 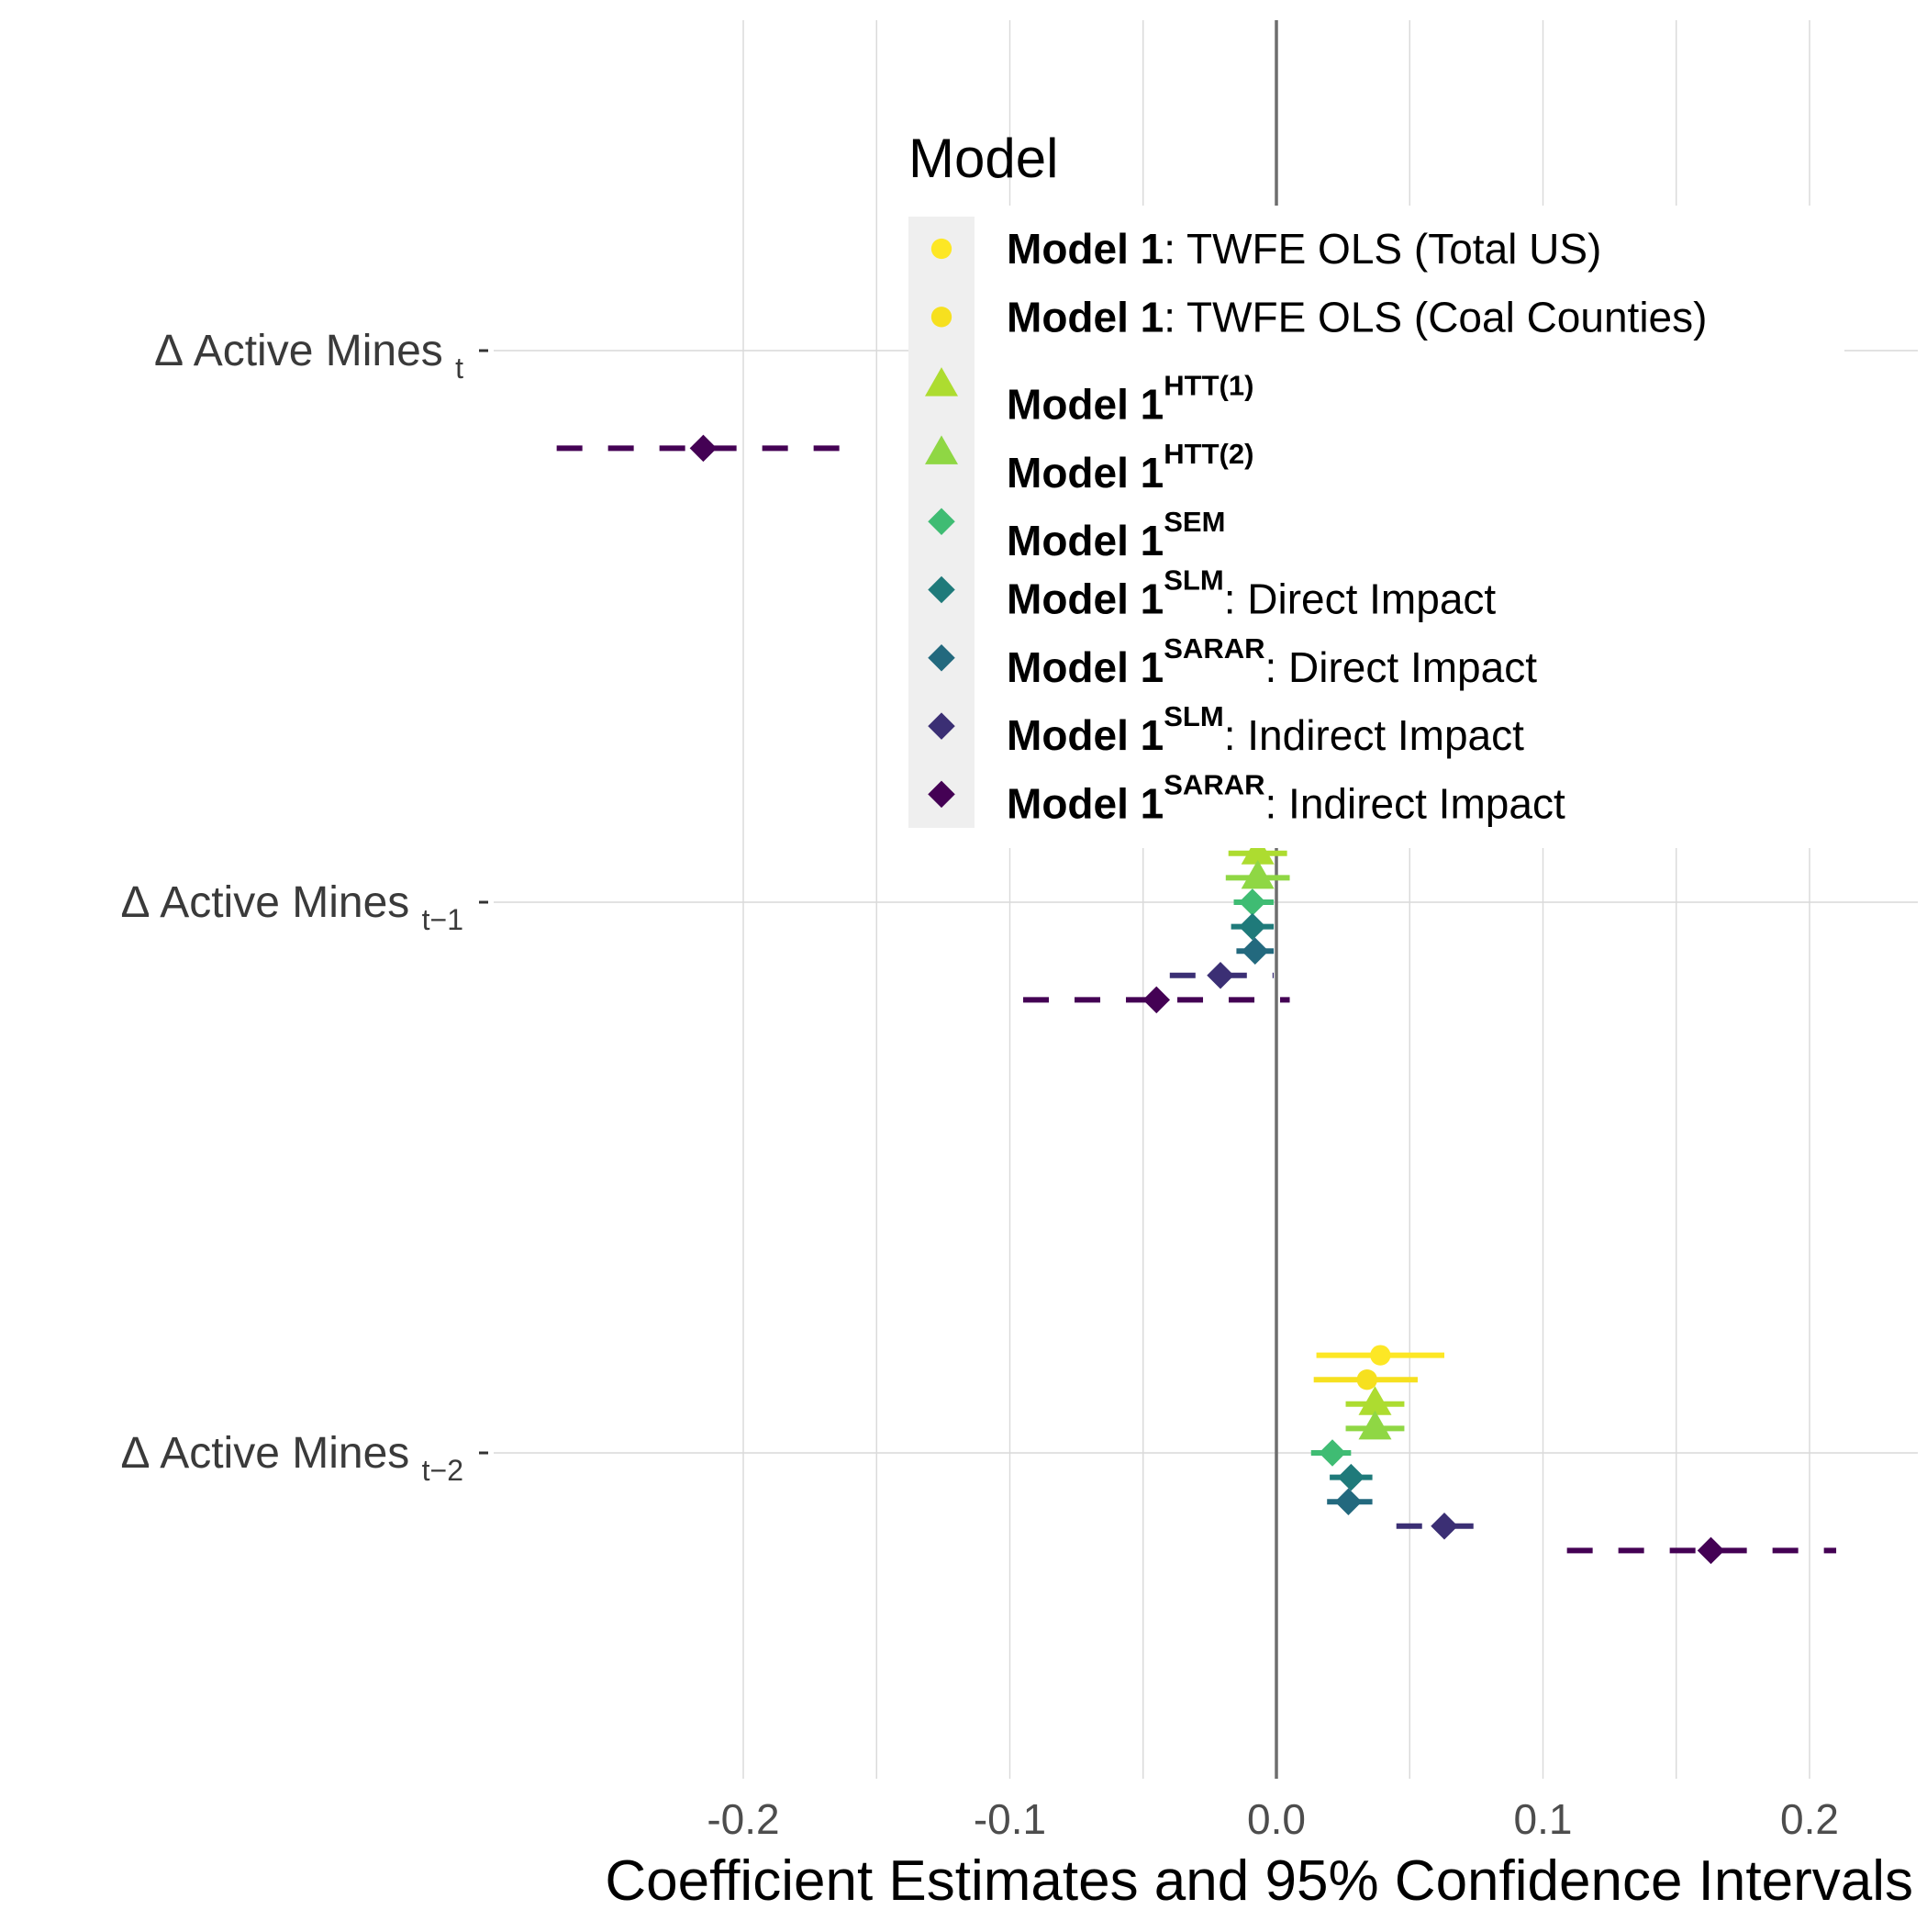 I want to click on legend-label: Model 1HTT(1), so click(x=1130, y=399).